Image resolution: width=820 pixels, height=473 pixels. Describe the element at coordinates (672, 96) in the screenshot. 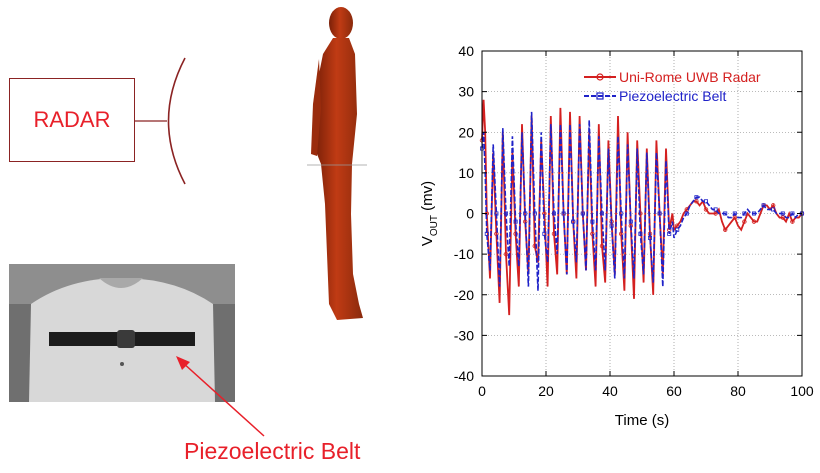

I see `legend-label: Piezoelectric Belt` at that location.